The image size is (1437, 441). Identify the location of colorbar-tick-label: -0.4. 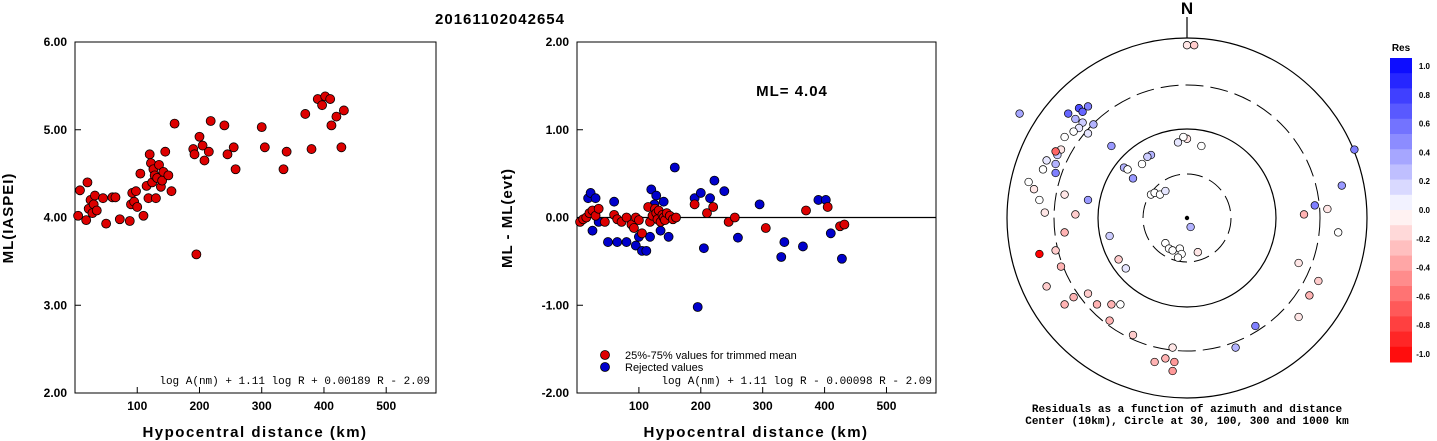
(1423, 268).